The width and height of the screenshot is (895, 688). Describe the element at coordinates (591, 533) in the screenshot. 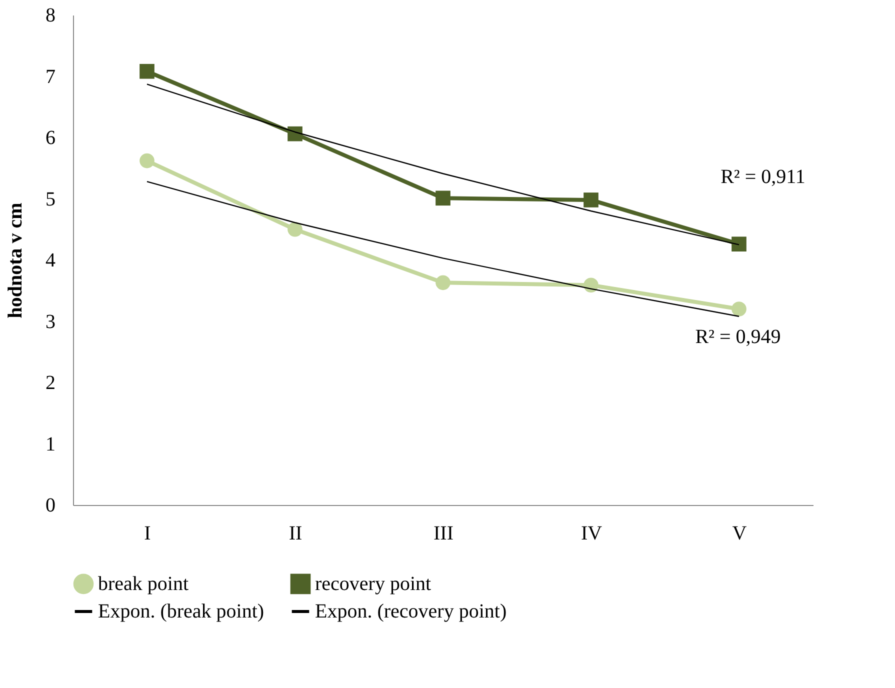

I see `x-tick-label: IV` at that location.